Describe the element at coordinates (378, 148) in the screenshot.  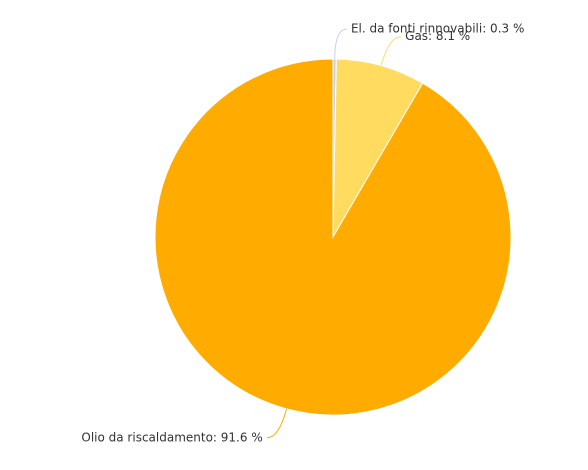
I see `pie-slice` at that location.